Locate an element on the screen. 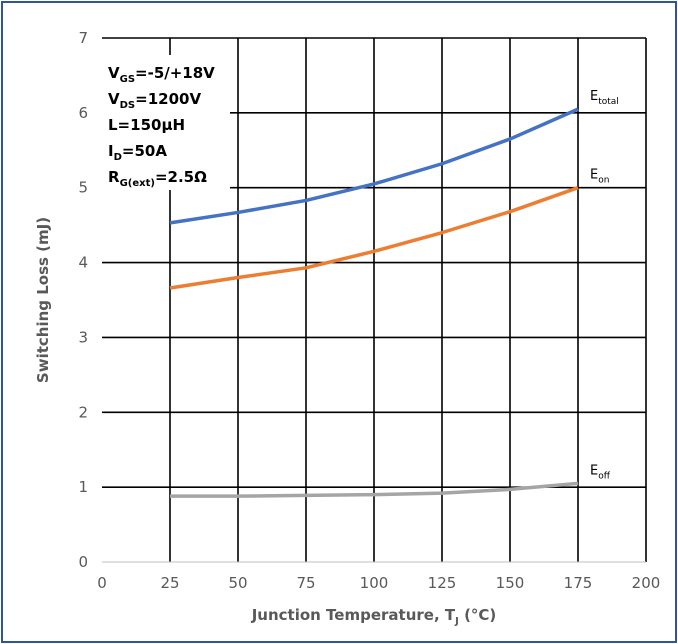 The width and height of the screenshot is (678, 644). series-labels: Etotal Eon Eoff is located at coordinates (604, 285).